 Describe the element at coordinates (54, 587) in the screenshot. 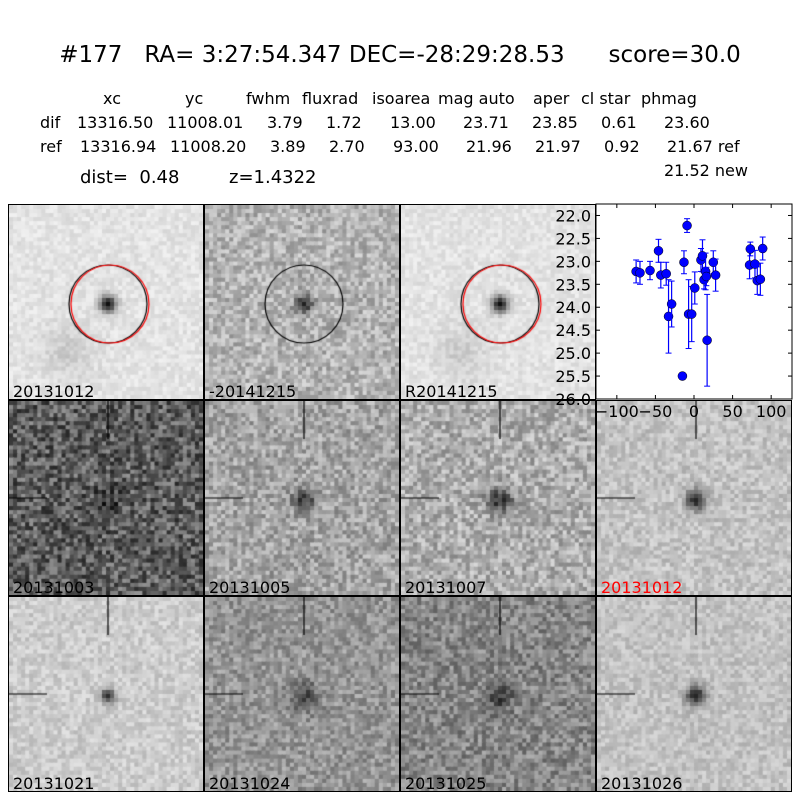

I see `cutout-date-label: 20131003` at that location.